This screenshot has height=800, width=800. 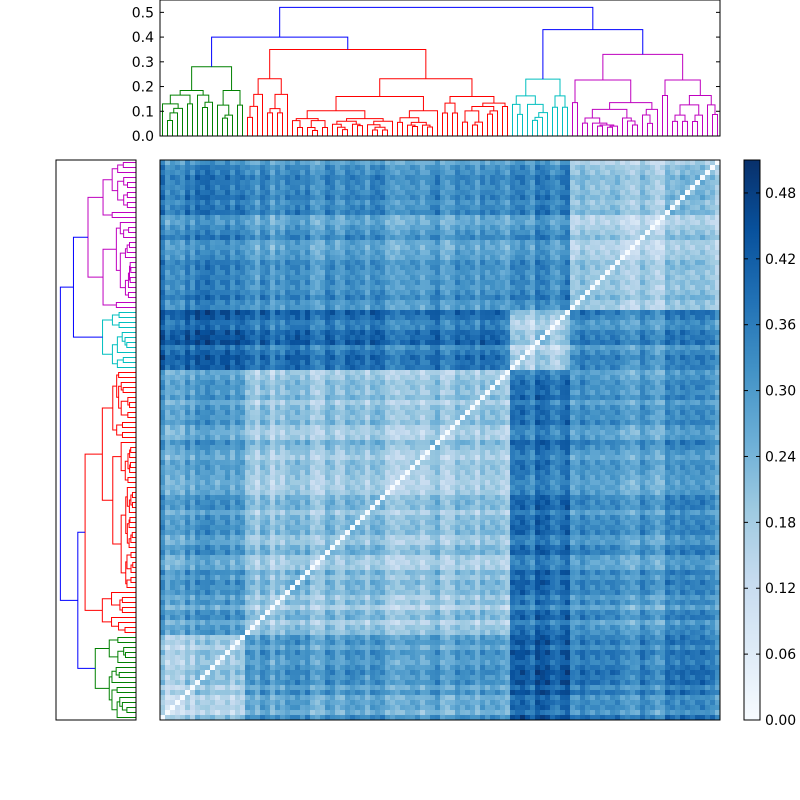 I want to click on y-tick-label: 0.1, so click(x=143, y=112).